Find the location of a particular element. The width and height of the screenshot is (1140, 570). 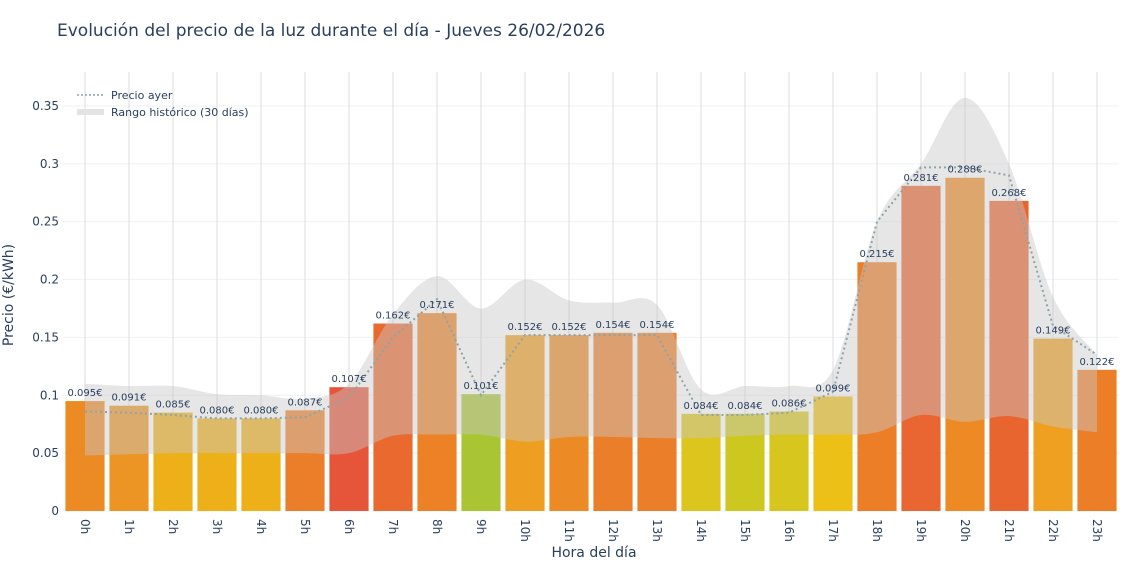

x-tick-label: 20h is located at coordinates (965, 530).